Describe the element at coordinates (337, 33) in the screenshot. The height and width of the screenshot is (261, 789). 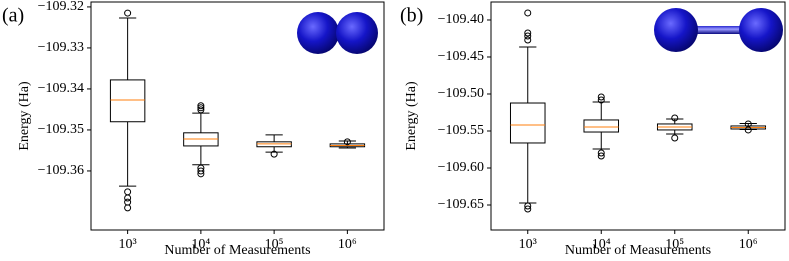
I see `molecule-a` at that location.